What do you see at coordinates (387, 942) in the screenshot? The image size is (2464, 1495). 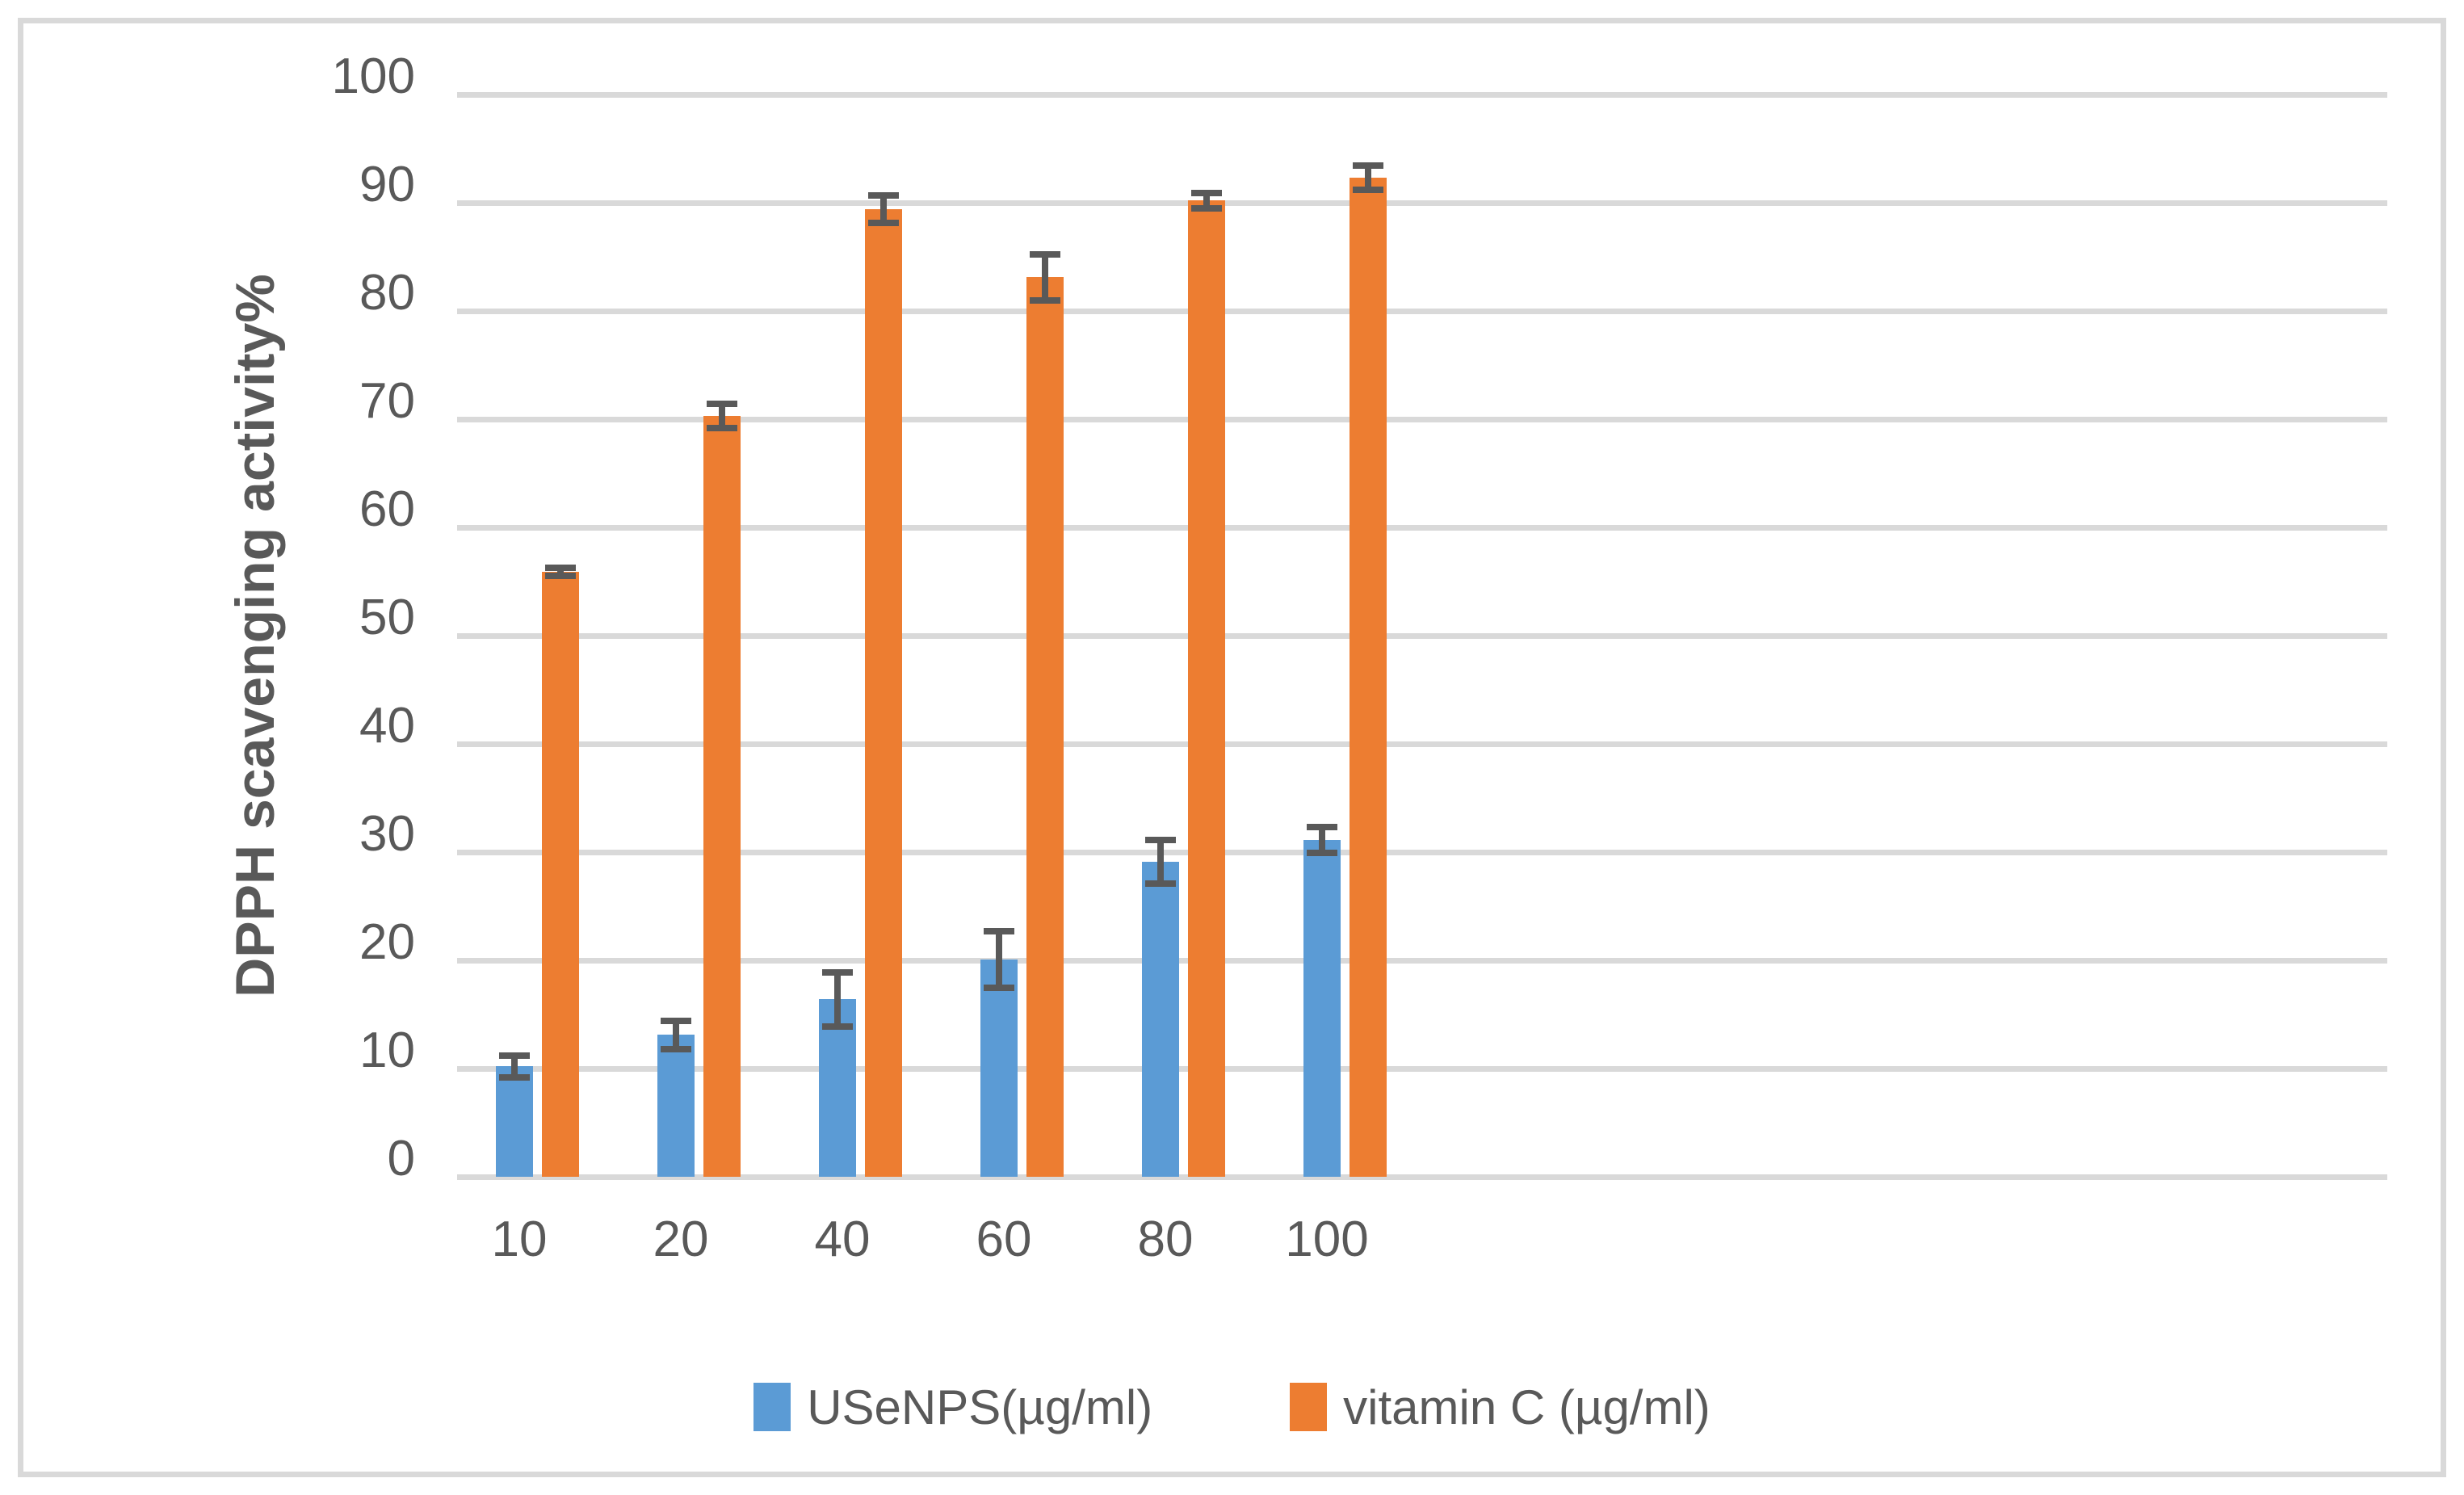 I see `y-tick-label-20: 20` at bounding box center [387, 942].